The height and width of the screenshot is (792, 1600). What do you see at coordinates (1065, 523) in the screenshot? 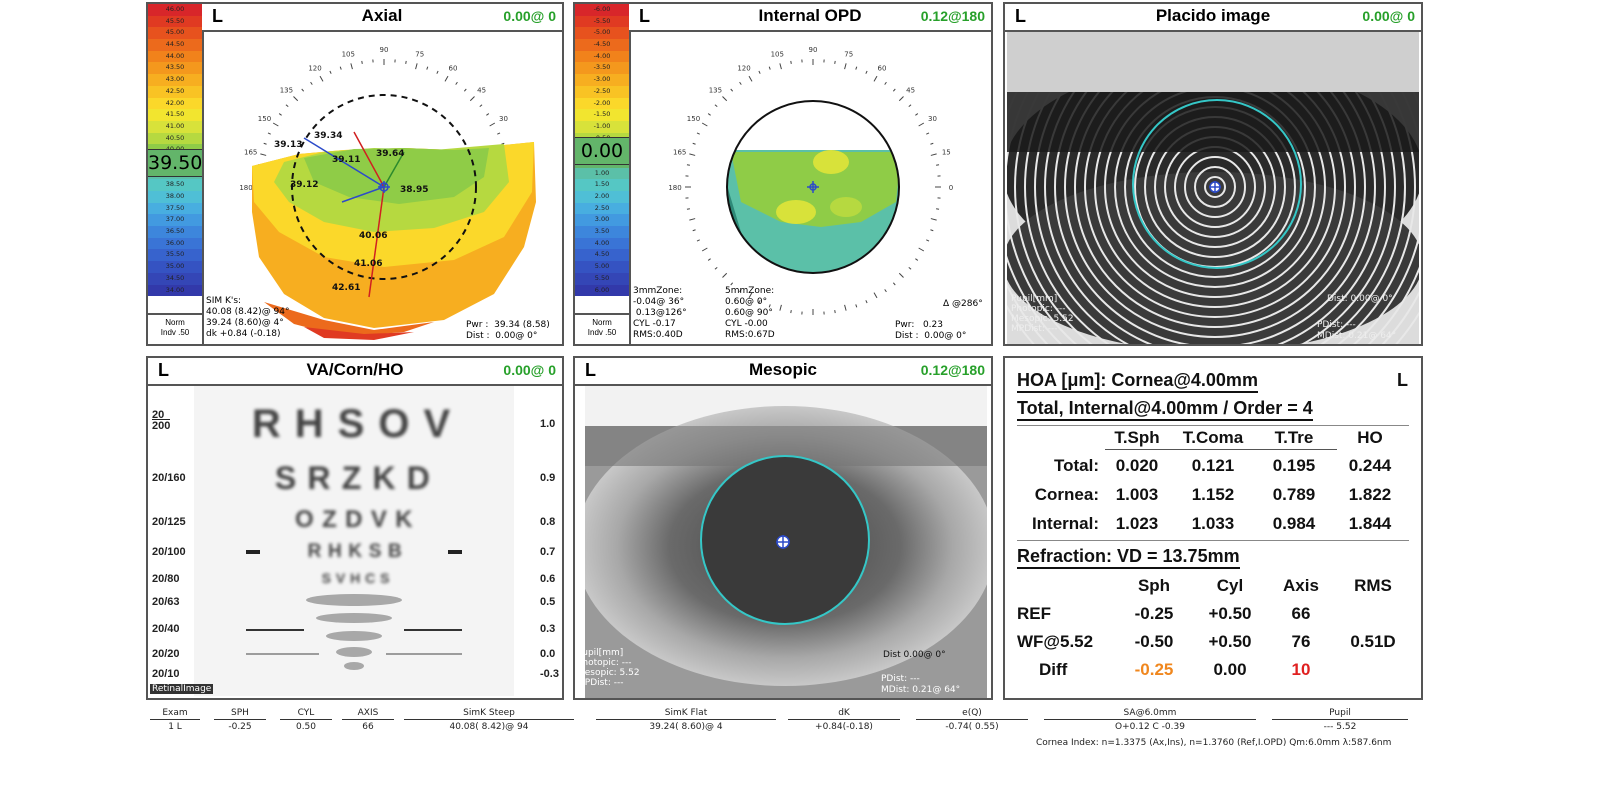
I see `hoa-row-label: Internal:` at bounding box center [1065, 523].